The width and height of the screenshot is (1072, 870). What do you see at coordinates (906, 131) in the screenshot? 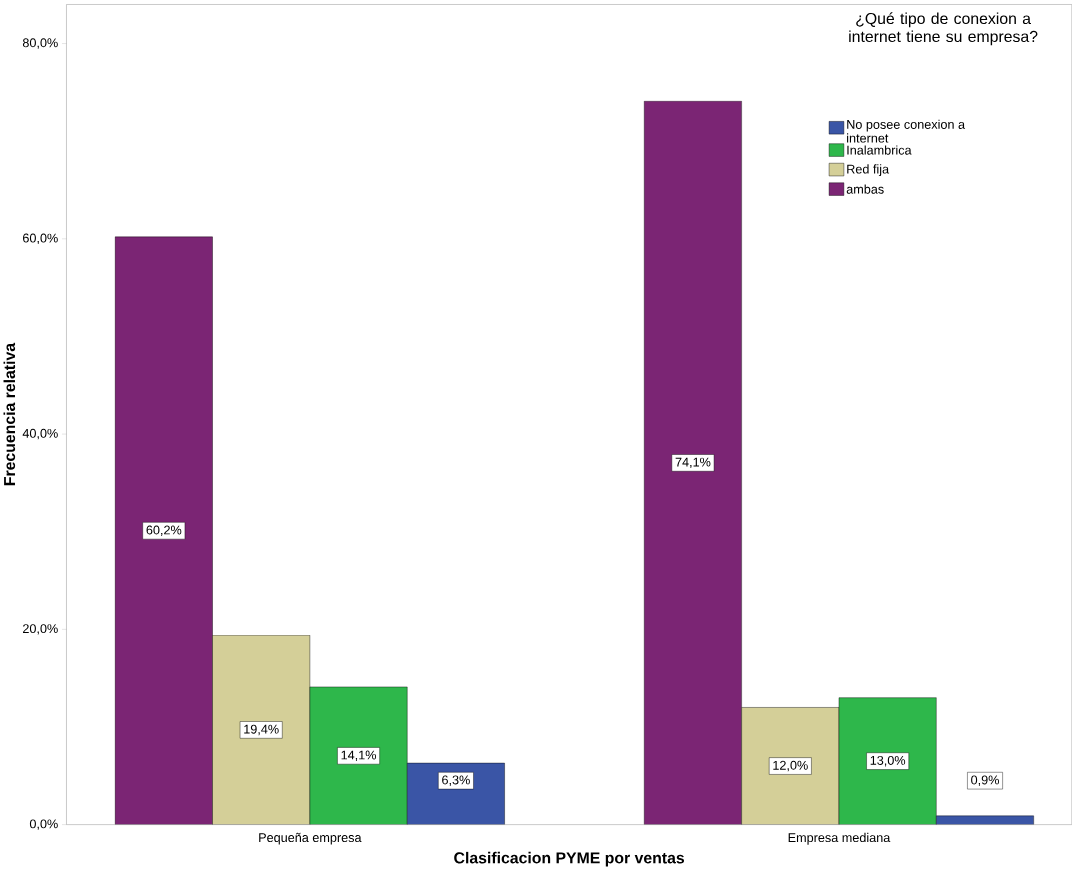
I see `legend-label: No posee conexion a internet` at bounding box center [906, 131].